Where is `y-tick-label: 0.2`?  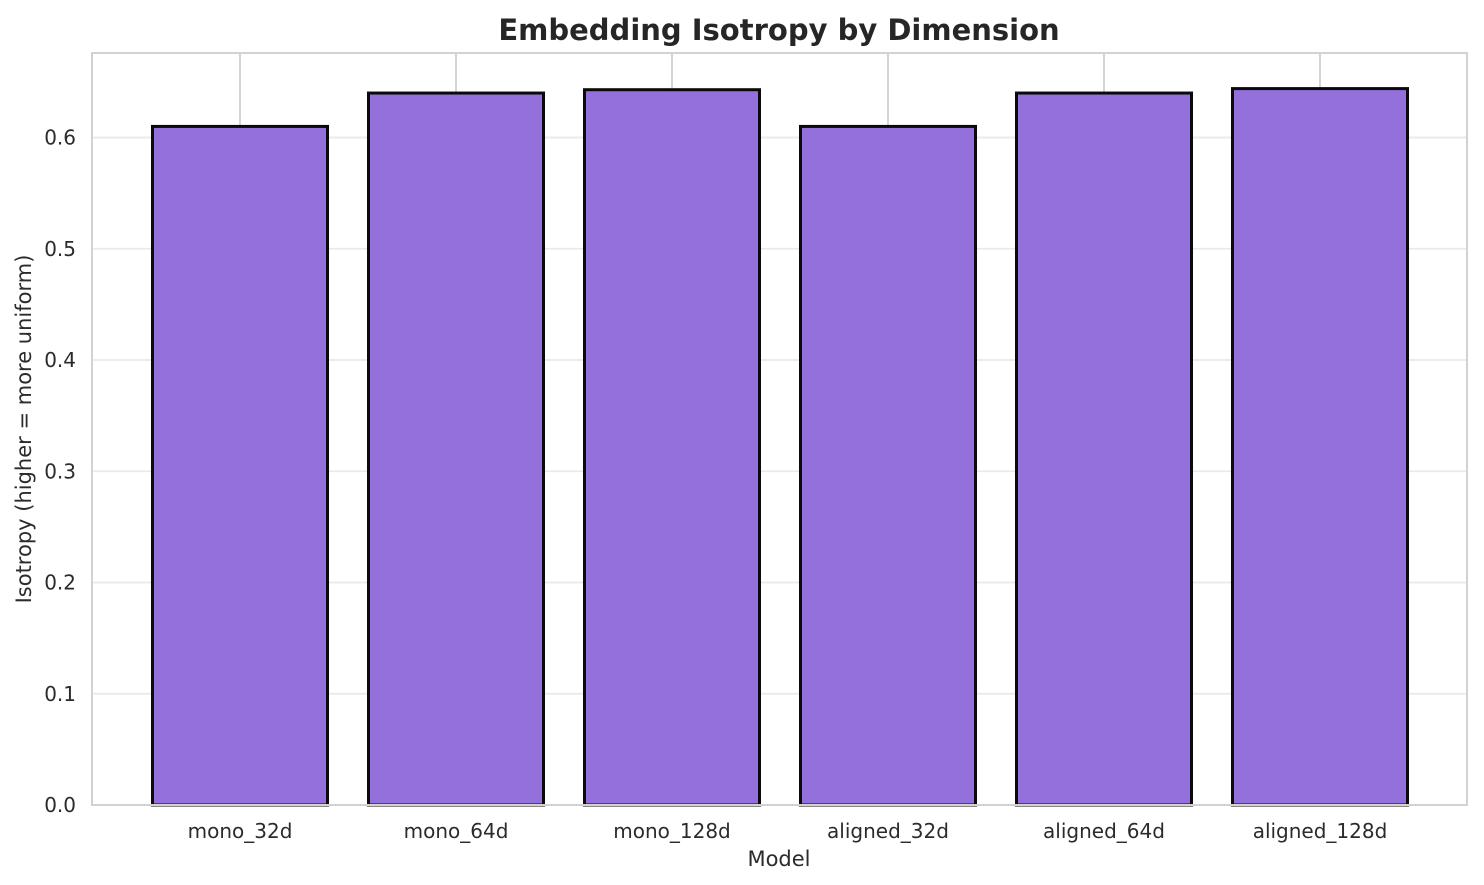
y-tick-label: 0.2 is located at coordinates (60, 583).